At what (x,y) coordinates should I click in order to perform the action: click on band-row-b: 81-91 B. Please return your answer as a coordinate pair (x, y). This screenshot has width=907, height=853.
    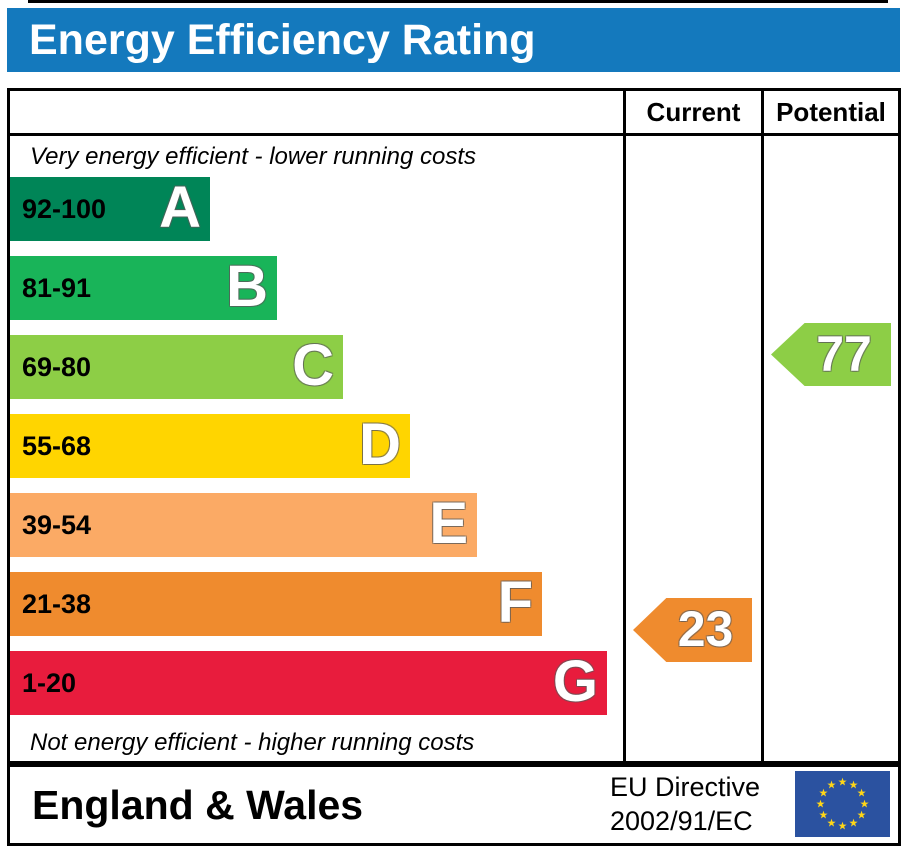
    Looking at the image, I should click on (143, 288).